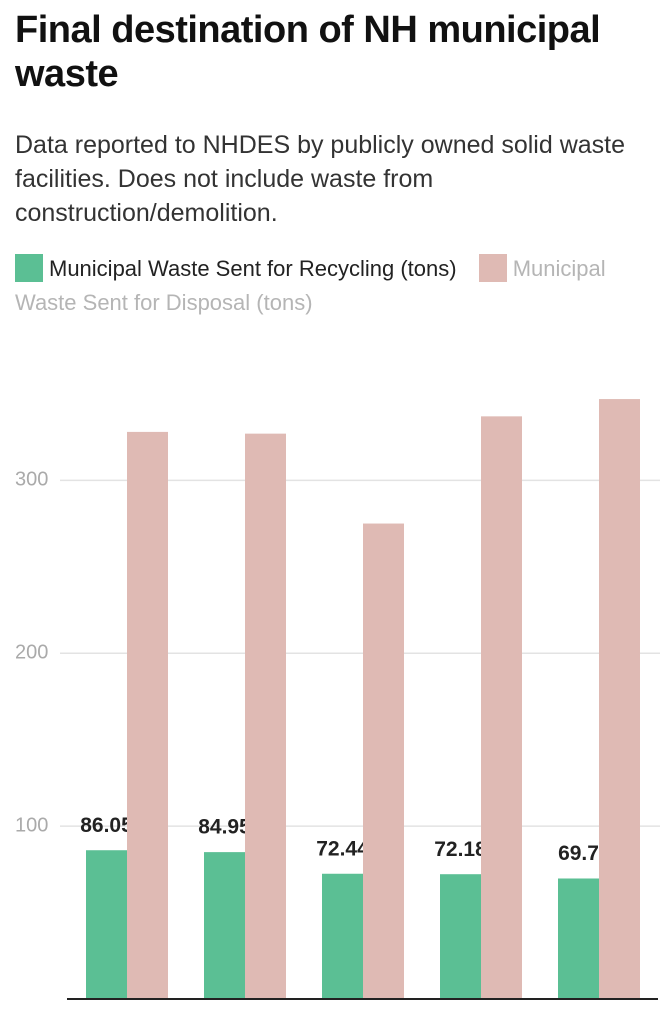 This screenshot has height=1014, width=666. I want to click on y-tick-label: 100, so click(31, 825).